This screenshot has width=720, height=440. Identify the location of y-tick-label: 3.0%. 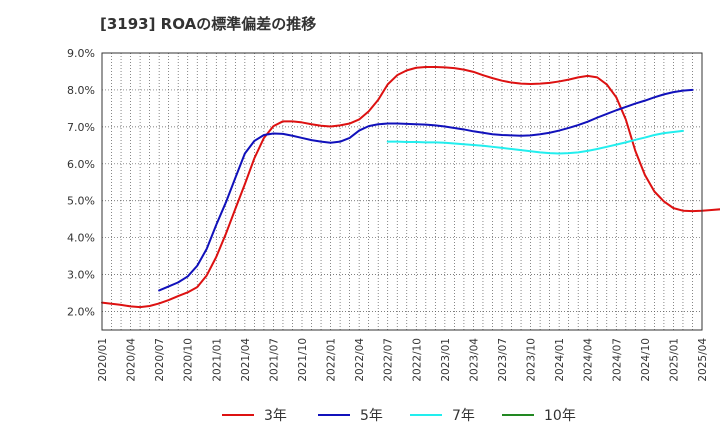
(81, 275).